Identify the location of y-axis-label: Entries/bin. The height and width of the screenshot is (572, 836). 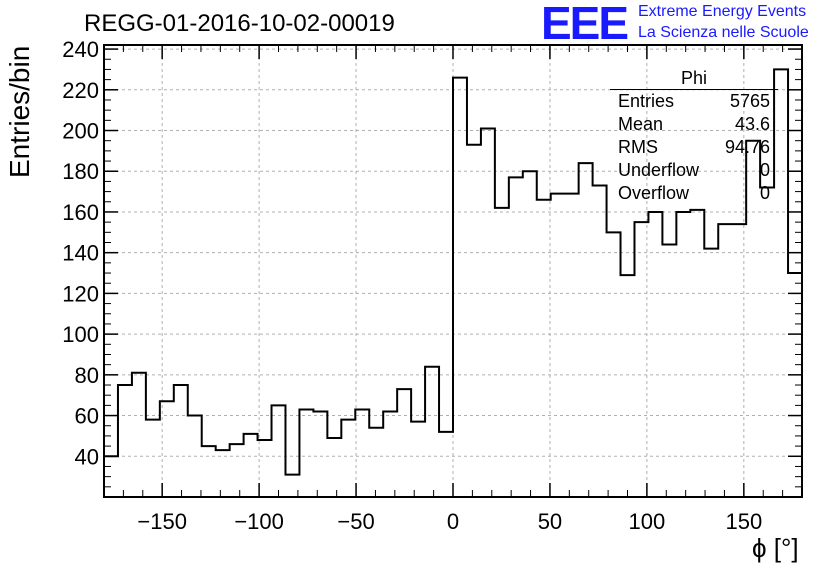
(19, 111).